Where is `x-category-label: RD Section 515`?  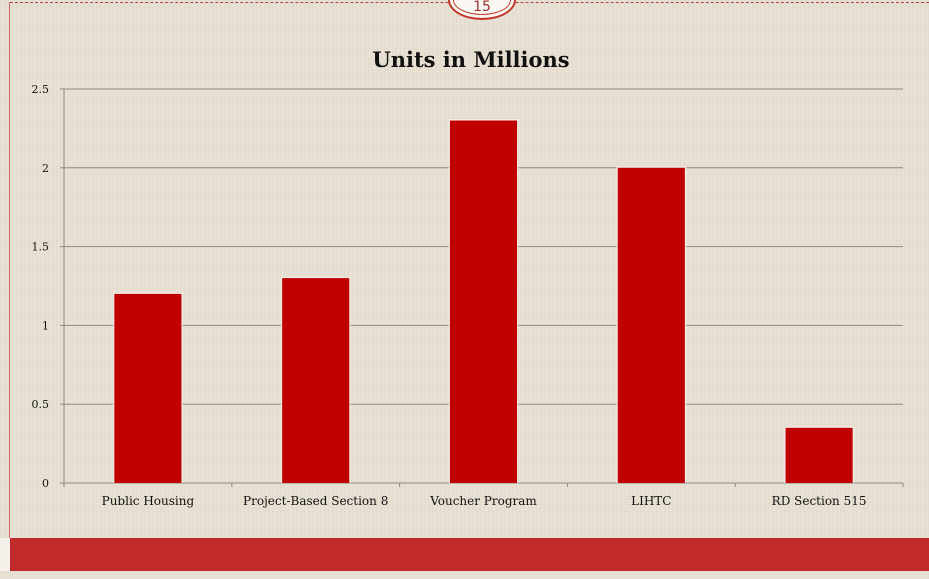
x-category-label: RD Section 515 is located at coordinates (819, 501).